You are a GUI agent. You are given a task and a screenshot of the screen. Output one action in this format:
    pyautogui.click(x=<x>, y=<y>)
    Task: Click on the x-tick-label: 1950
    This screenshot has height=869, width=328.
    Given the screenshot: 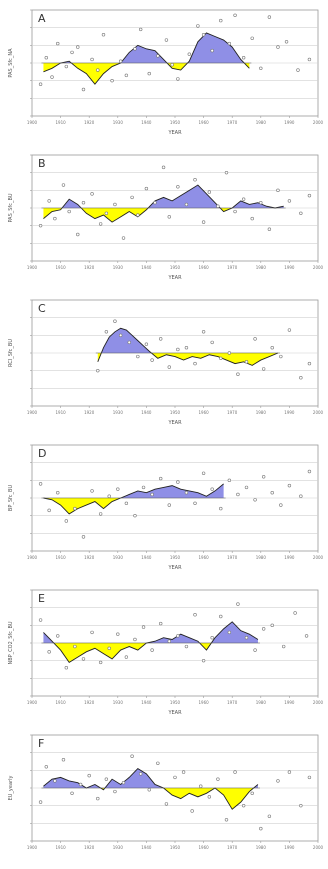 What is the action you would take?
    pyautogui.click(x=175, y=412)
    